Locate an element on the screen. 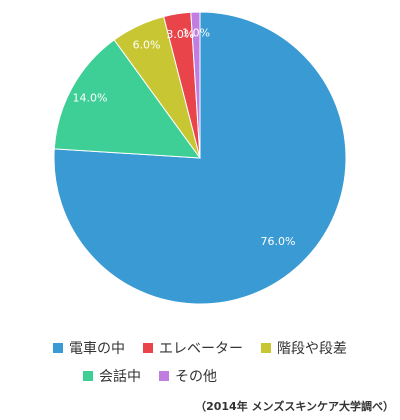 Image resolution: width=400 pixels, height=420 pixels. legend-row-1: 電車の中 エレベーター 階段や段差 is located at coordinates (200, 348).